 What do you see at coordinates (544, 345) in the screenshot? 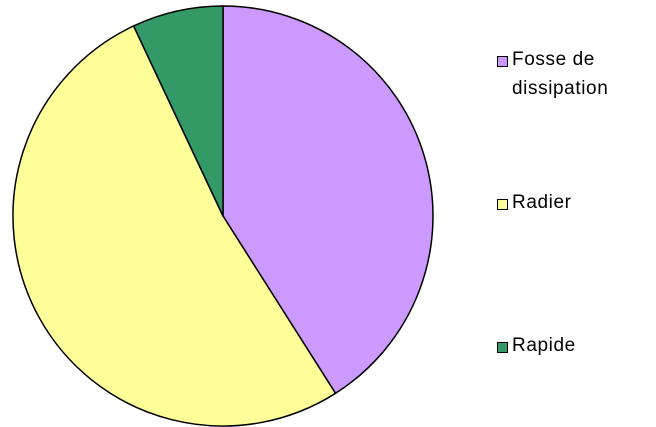
I see `legend-label-rapide: Rapide` at bounding box center [544, 345].